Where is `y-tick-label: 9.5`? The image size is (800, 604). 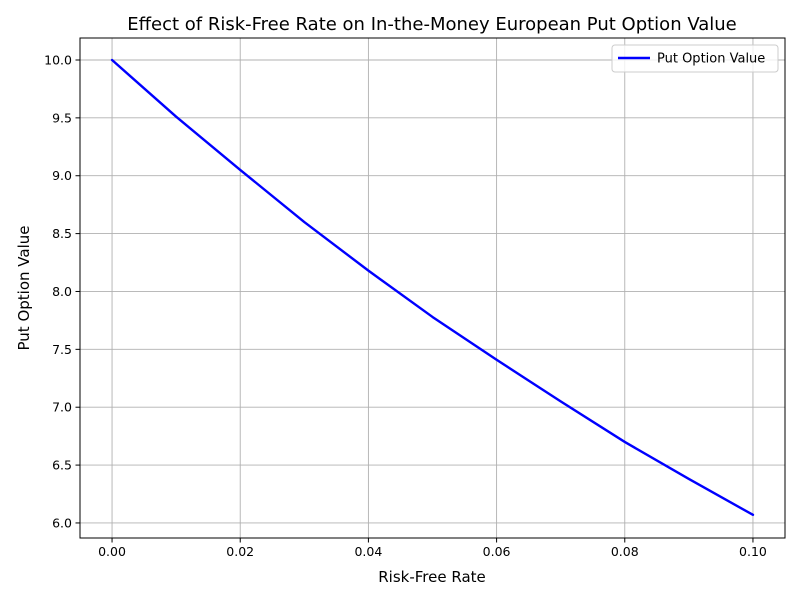
y-tick-label: 9.5 is located at coordinates (62, 117).